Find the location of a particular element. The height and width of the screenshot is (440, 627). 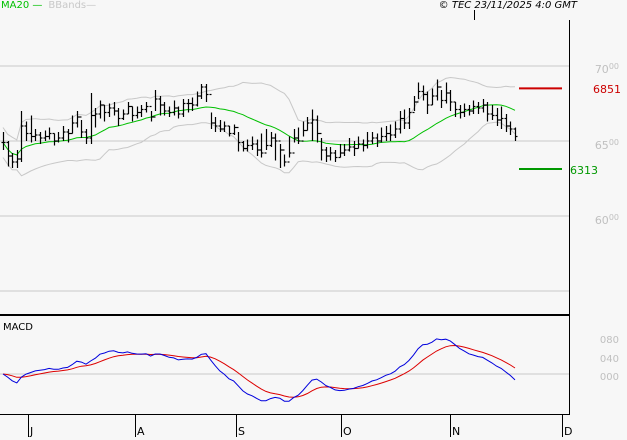

month-label-oct: O is located at coordinates (347, 431).